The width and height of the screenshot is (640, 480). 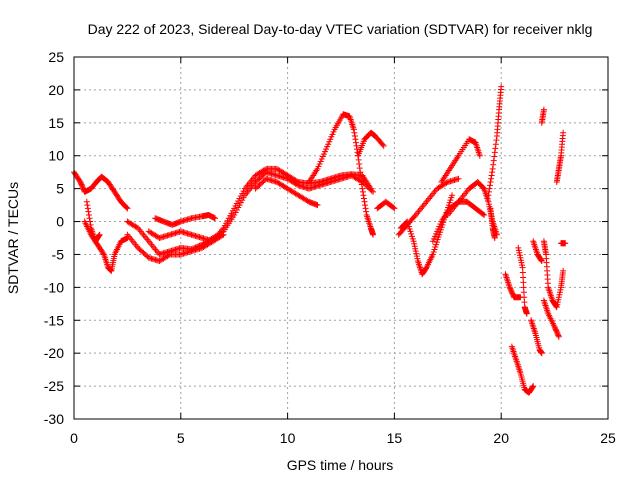 I want to click on series-trace-x, so click(x=553, y=274).